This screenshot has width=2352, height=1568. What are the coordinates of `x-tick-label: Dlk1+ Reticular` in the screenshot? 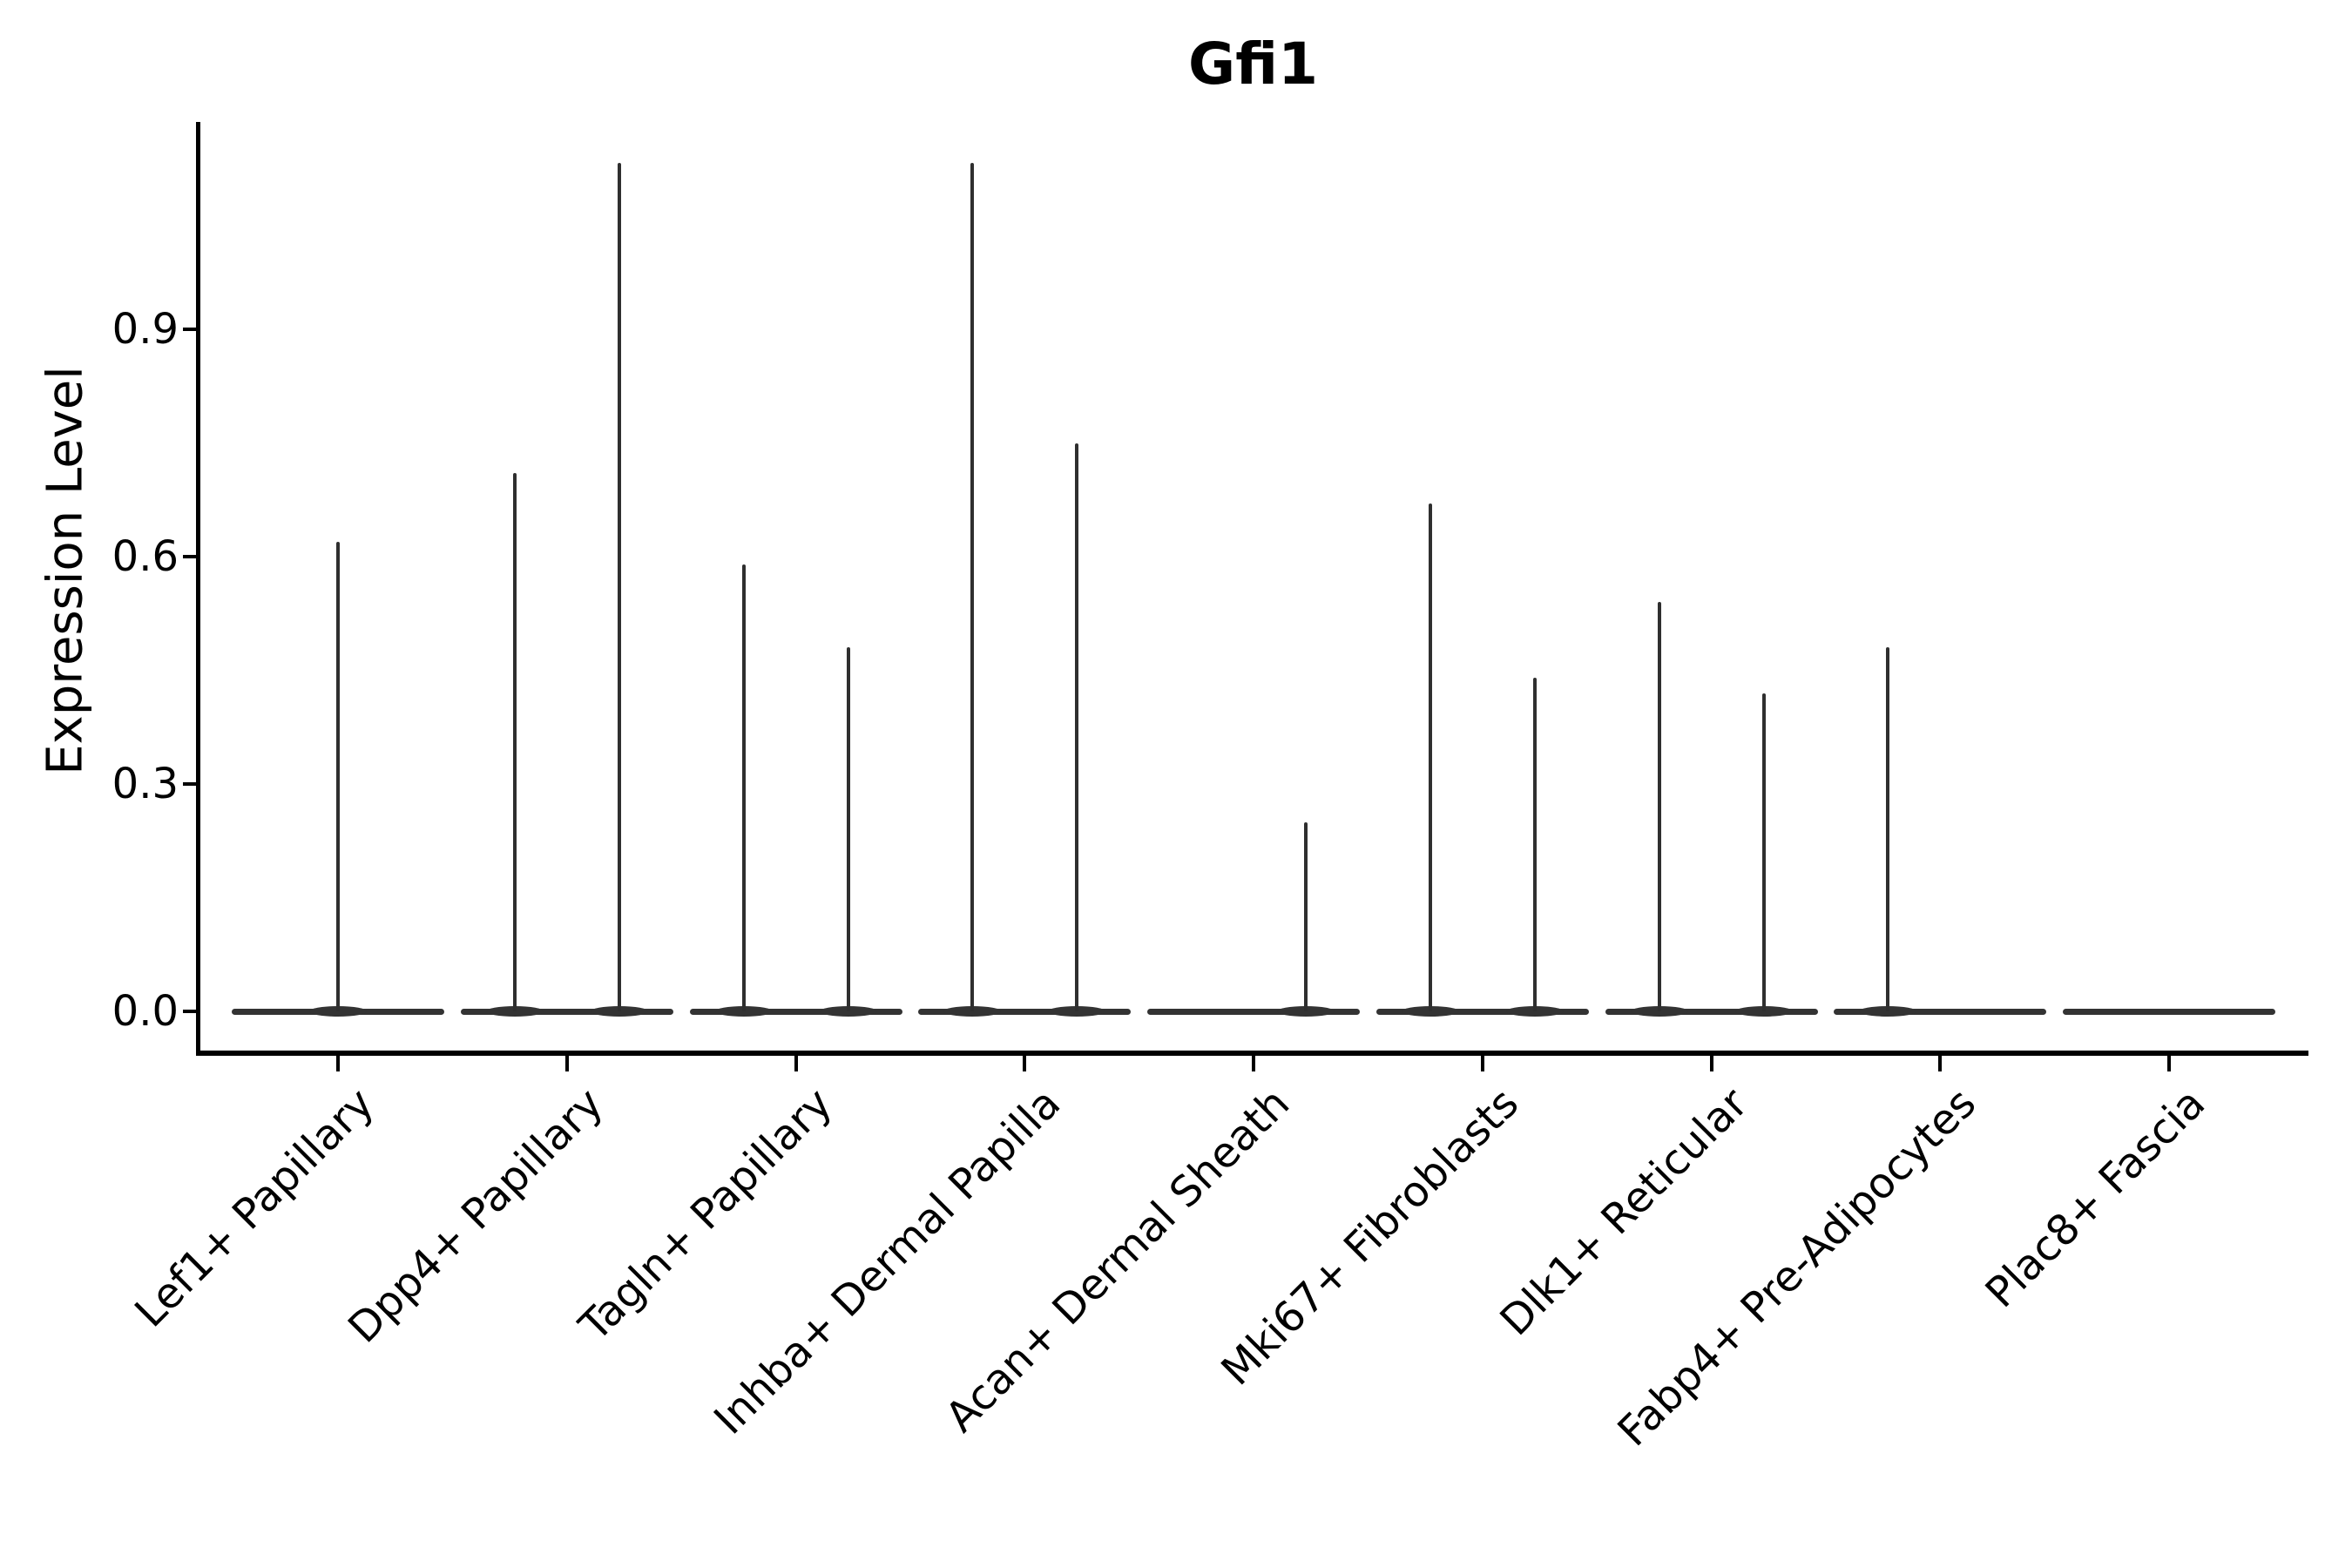 It's located at (1624, 1212).